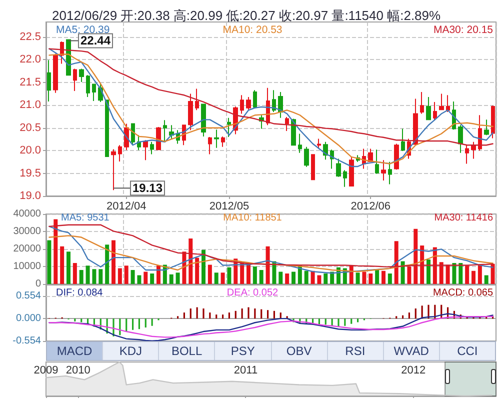 The image size is (500, 403). What do you see at coordinates (147, 188) in the screenshot?
I see `annotation: 19.13` at bounding box center [147, 188].